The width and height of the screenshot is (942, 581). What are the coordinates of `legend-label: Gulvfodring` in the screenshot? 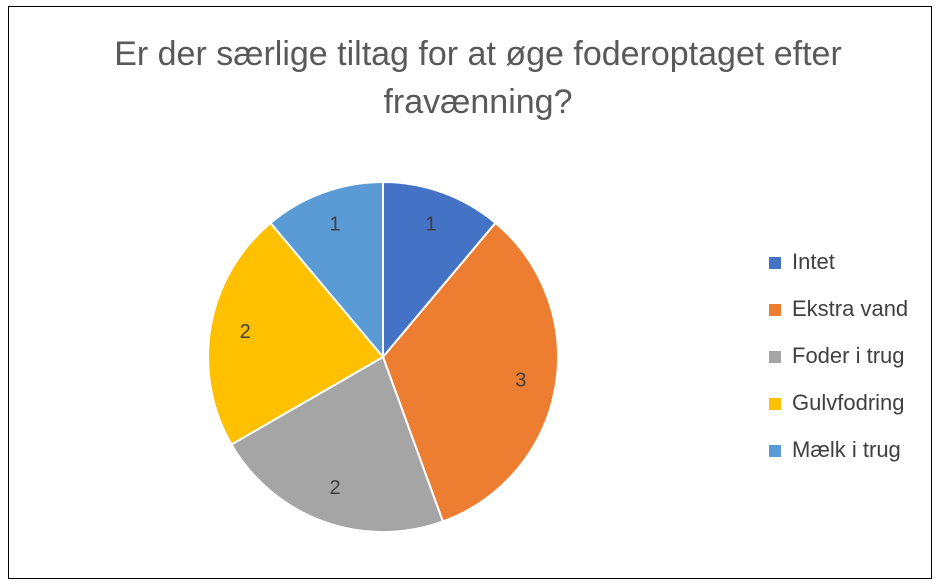 It's located at (848, 402).